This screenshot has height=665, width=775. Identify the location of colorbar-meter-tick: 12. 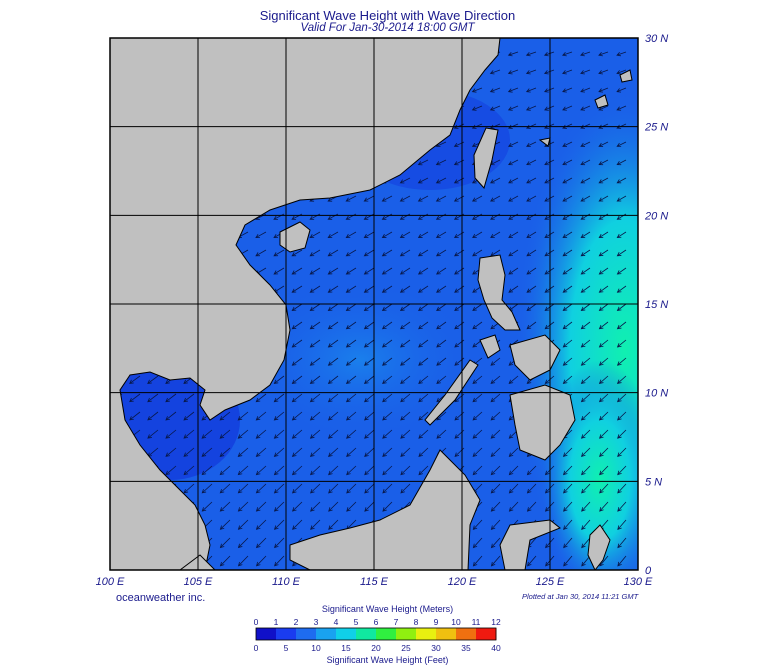
(496, 622).